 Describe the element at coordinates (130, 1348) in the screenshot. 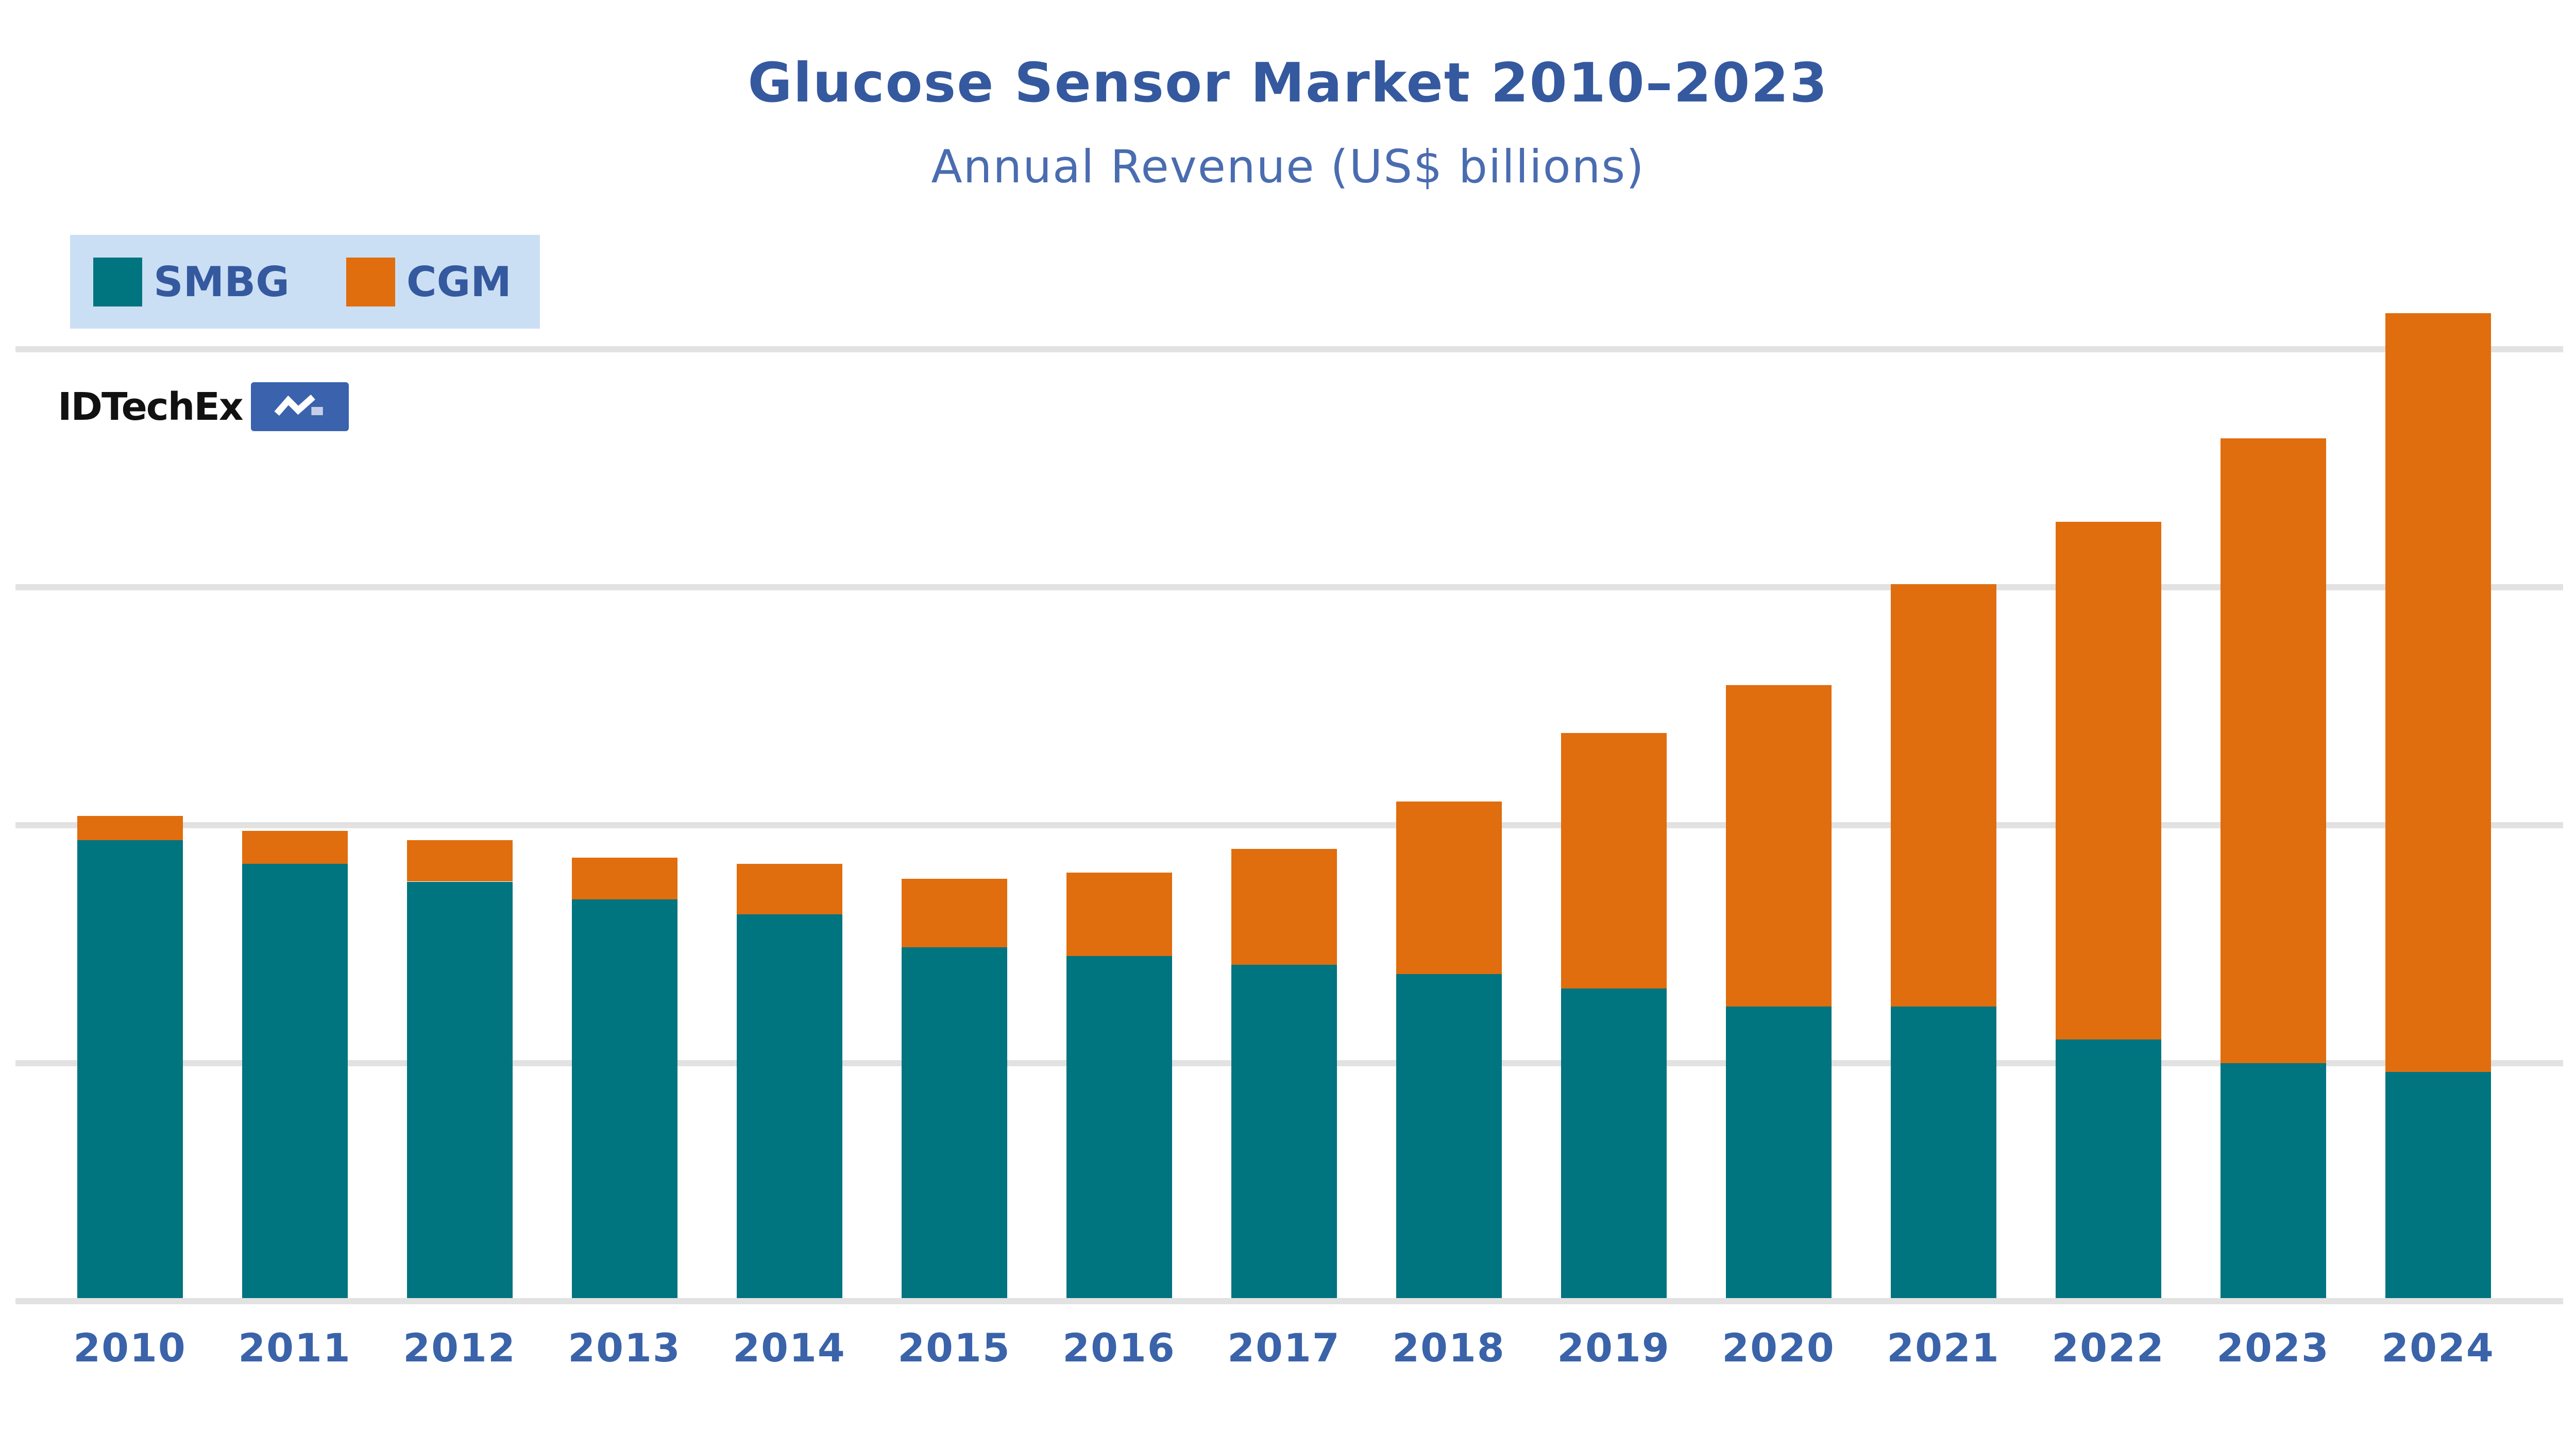

I see `x-axis-label-2010: 2010` at that location.